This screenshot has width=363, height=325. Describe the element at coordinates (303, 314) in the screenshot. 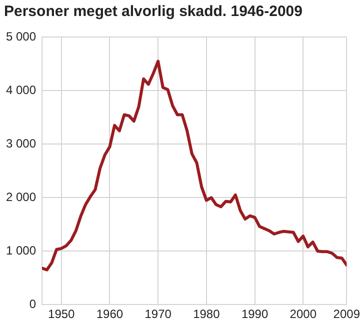

I see `x-tick-label: 2000` at that location.